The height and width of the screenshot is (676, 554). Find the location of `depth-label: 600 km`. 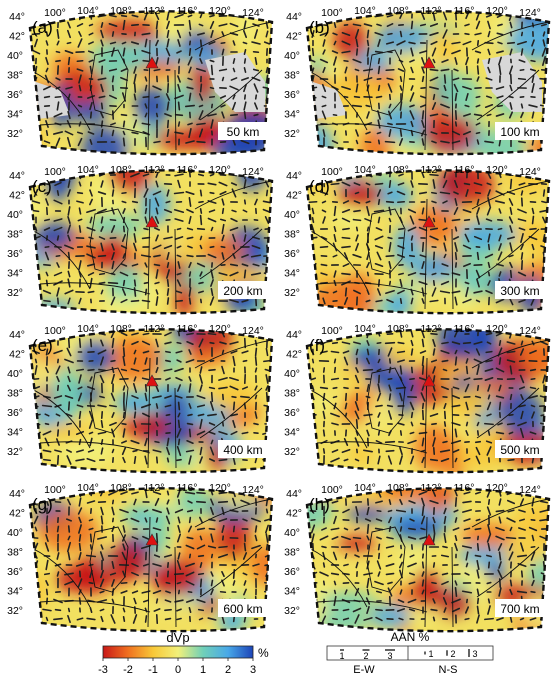

depth-label: 600 km is located at coordinates (242, 609).